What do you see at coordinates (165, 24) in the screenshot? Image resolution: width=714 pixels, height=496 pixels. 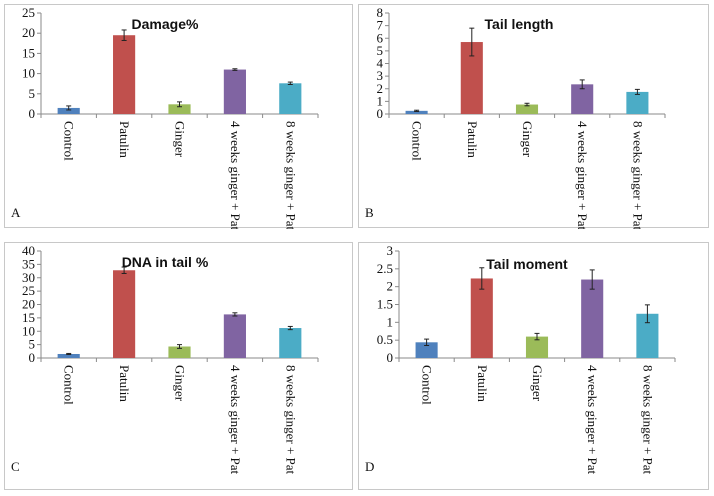 I see `chart-title: Damage%` at bounding box center [165, 24].